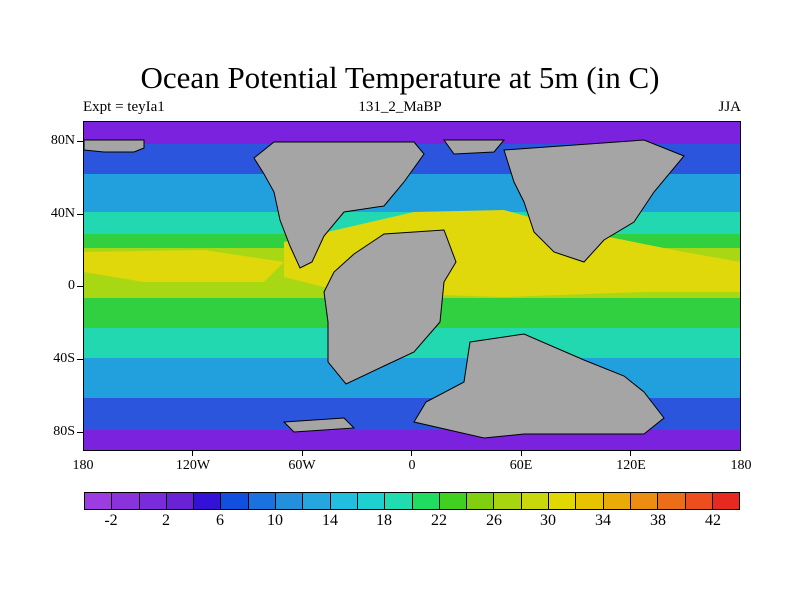  Describe the element at coordinates (62, 140) in the screenshot. I see `lat-label-80n: 80N` at that location.